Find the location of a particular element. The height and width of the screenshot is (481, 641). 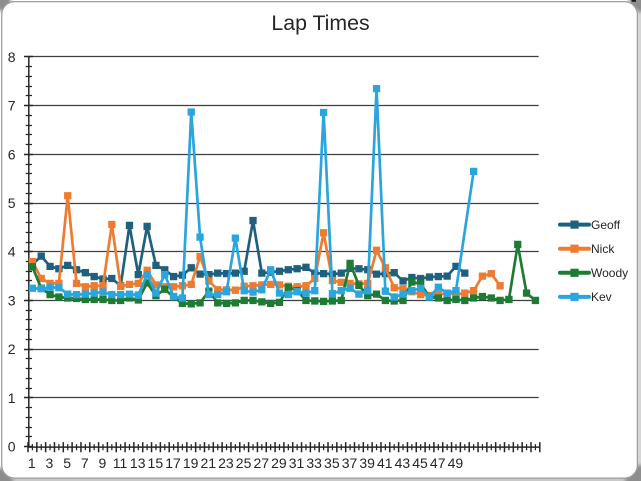

svg-text: 0 is located at coordinates (12, 447).